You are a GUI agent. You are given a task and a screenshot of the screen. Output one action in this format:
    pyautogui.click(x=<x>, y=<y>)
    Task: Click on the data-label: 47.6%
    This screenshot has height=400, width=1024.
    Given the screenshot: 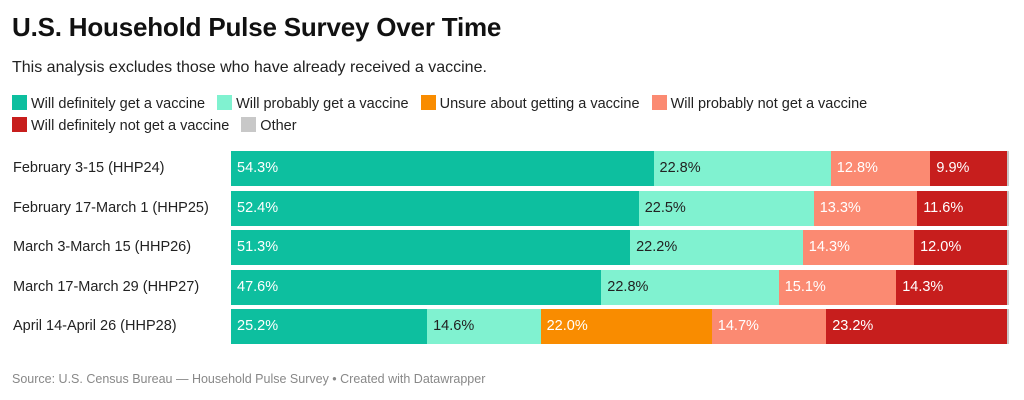 What is the action you would take?
    pyautogui.click(x=258, y=287)
    